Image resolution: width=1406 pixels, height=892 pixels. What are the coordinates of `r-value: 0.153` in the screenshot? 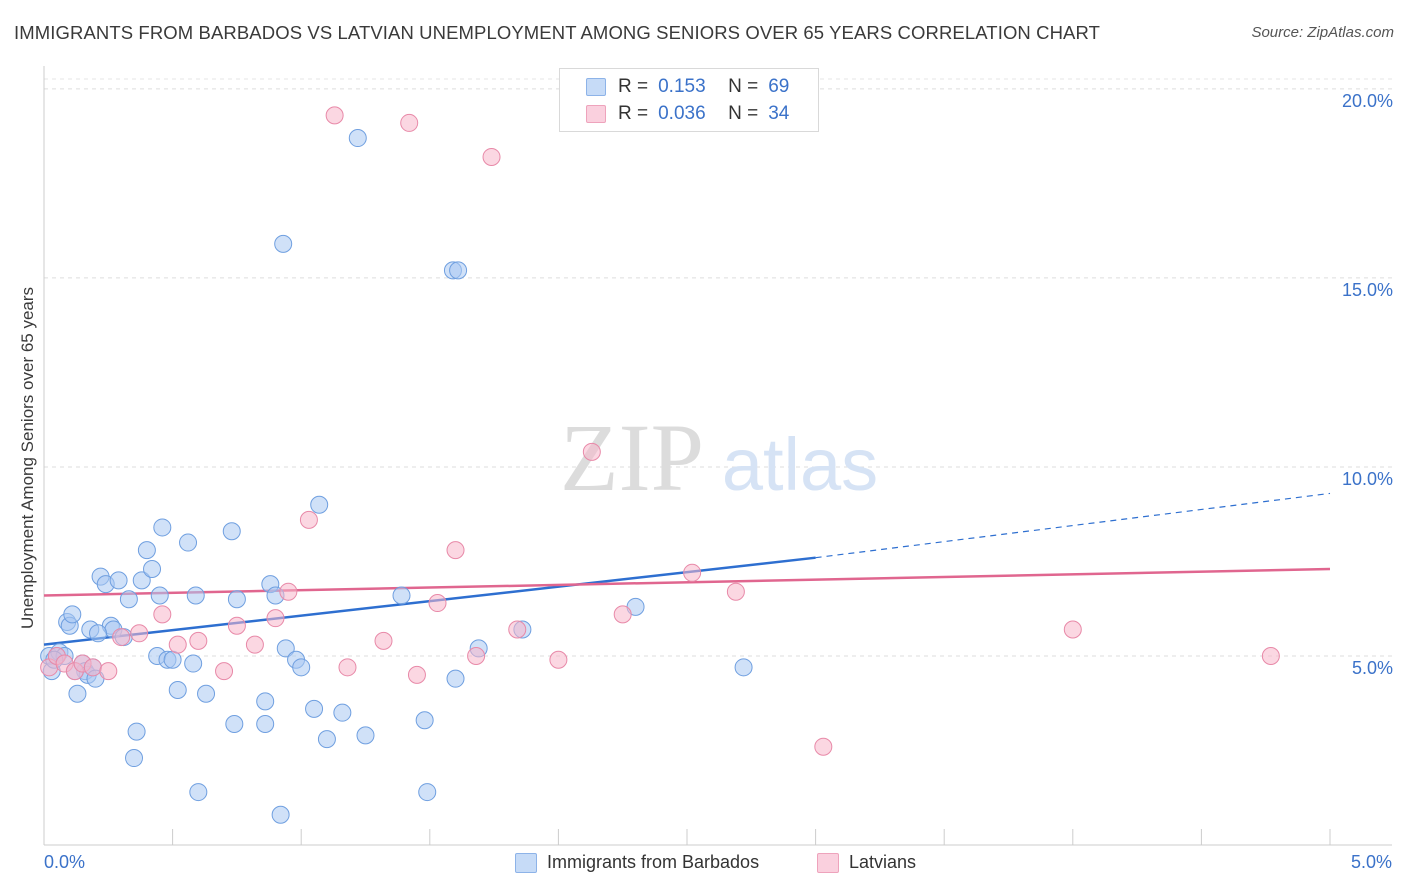 It's located at (682, 86).